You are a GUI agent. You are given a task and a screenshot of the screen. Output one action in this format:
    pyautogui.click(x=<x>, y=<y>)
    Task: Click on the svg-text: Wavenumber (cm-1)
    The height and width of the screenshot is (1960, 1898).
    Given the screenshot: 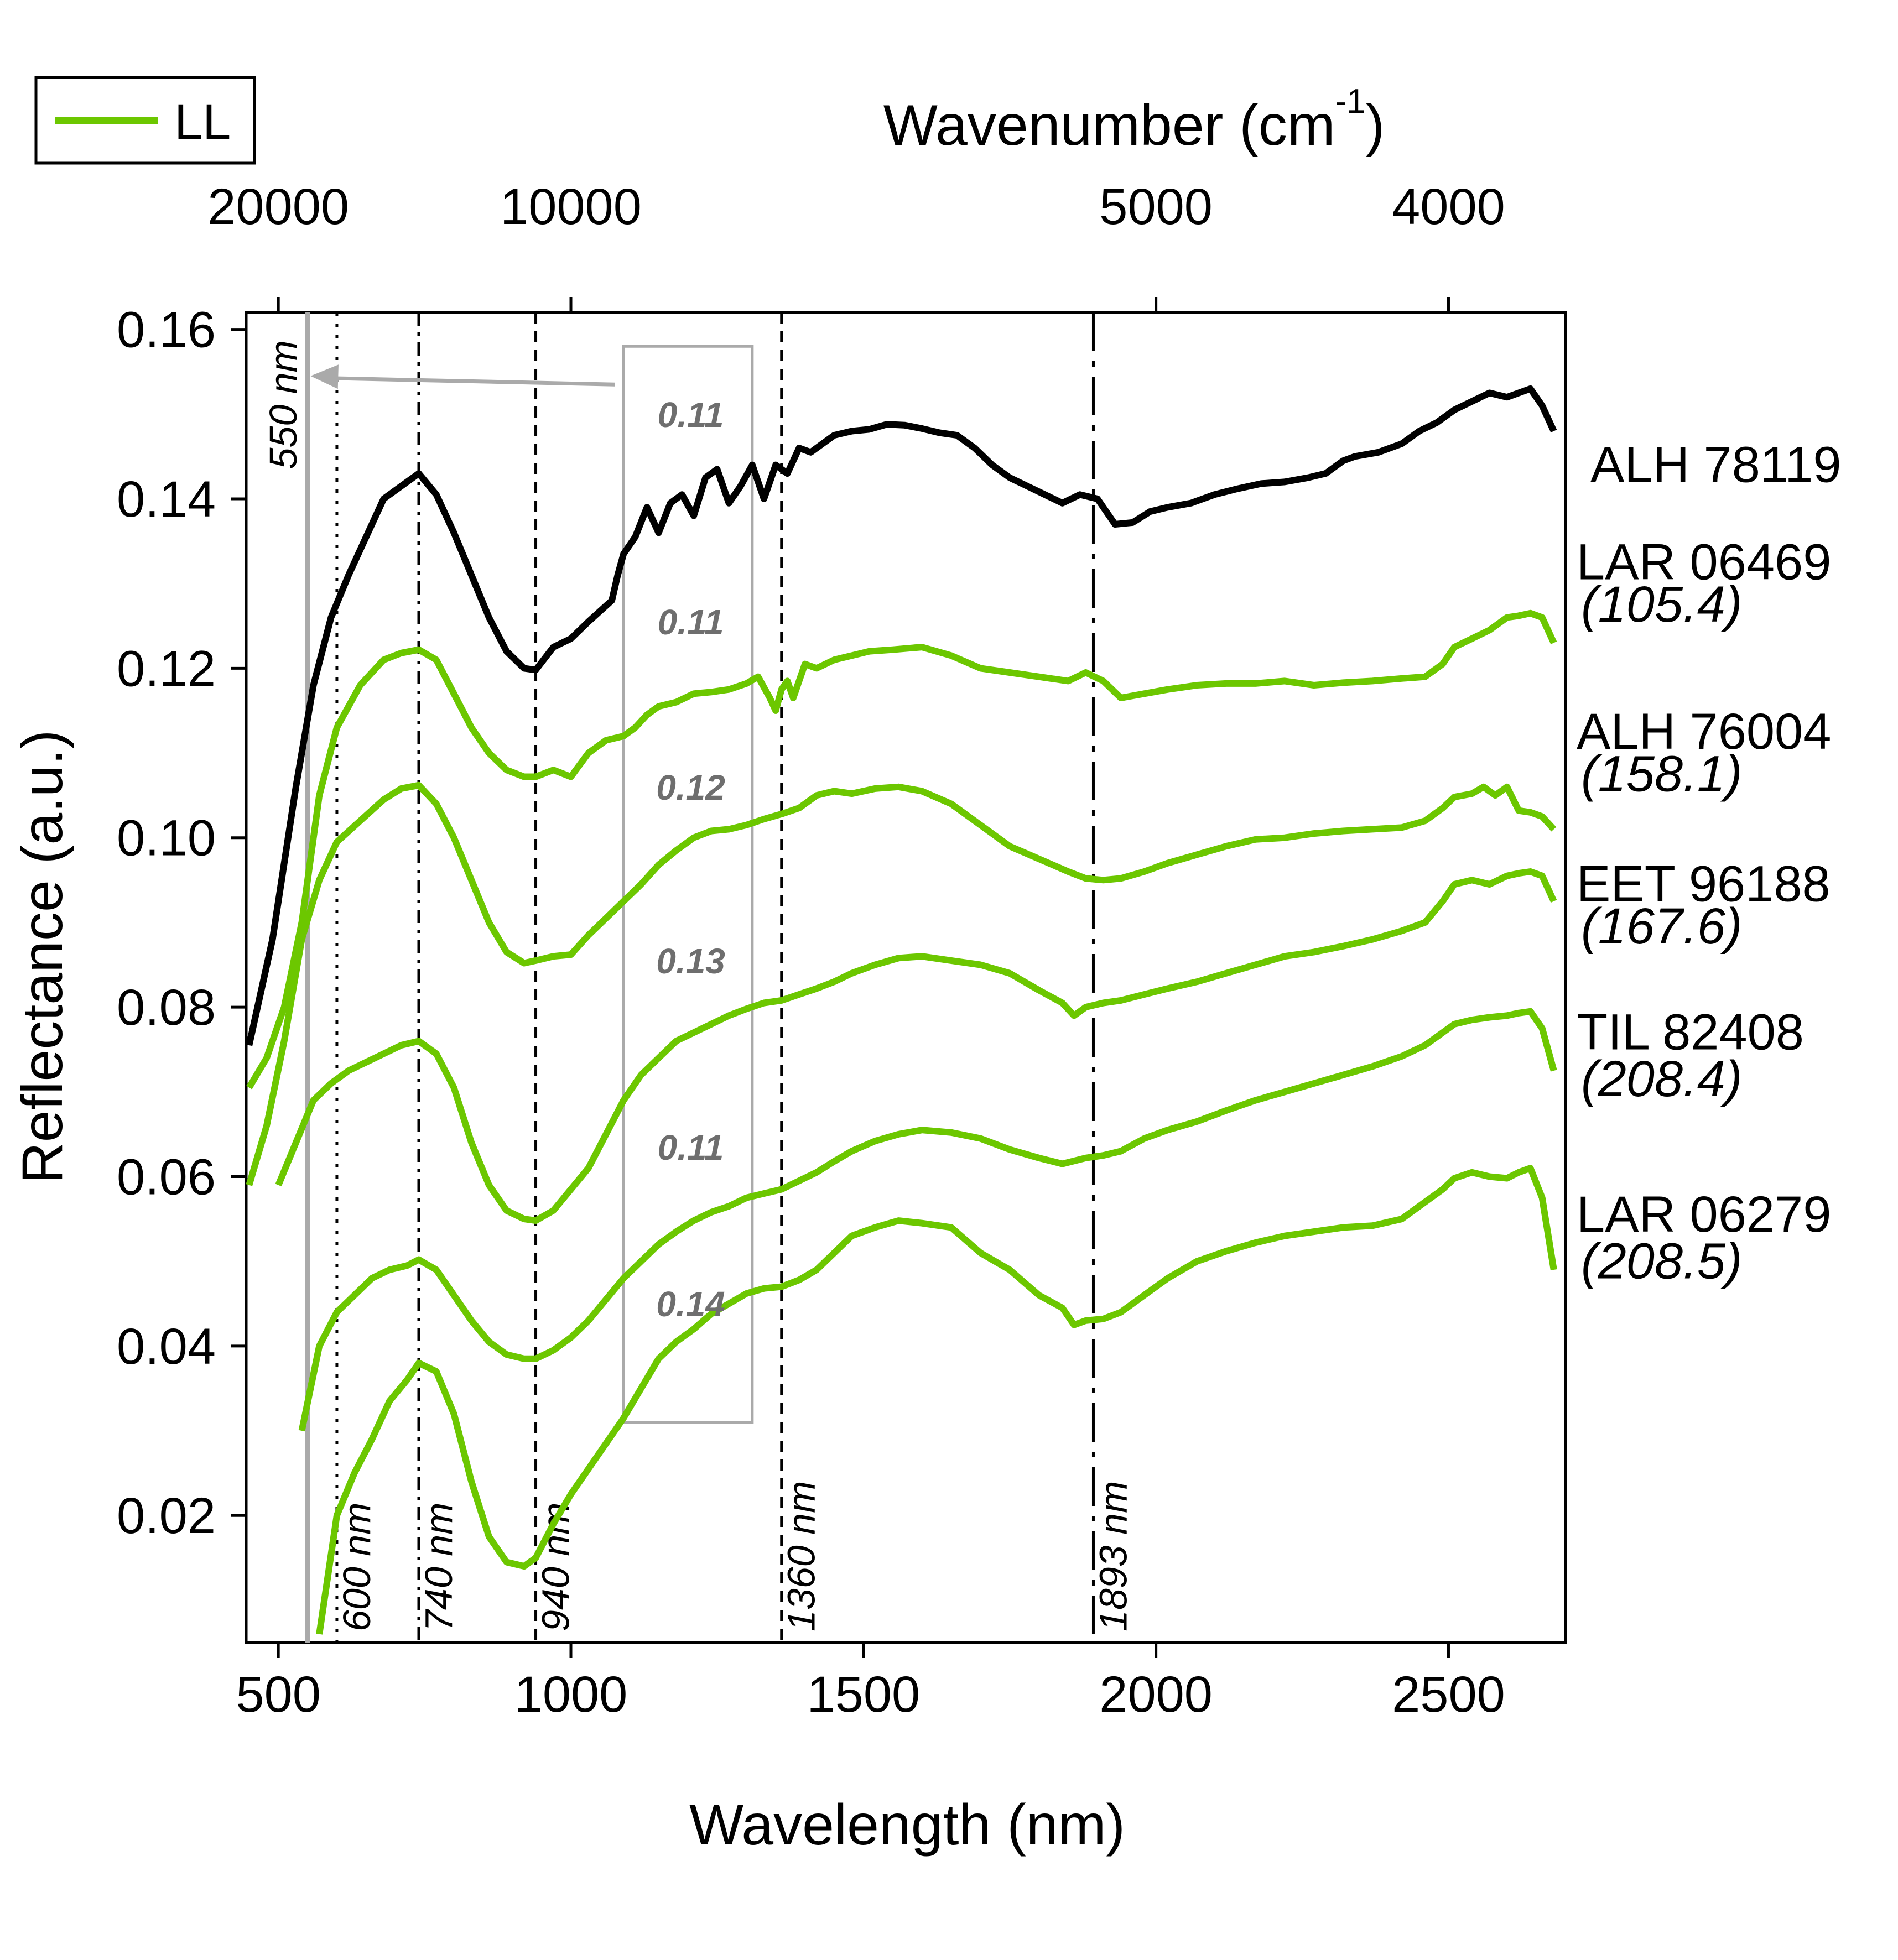 What is the action you would take?
    pyautogui.click(x=1134, y=120)
    